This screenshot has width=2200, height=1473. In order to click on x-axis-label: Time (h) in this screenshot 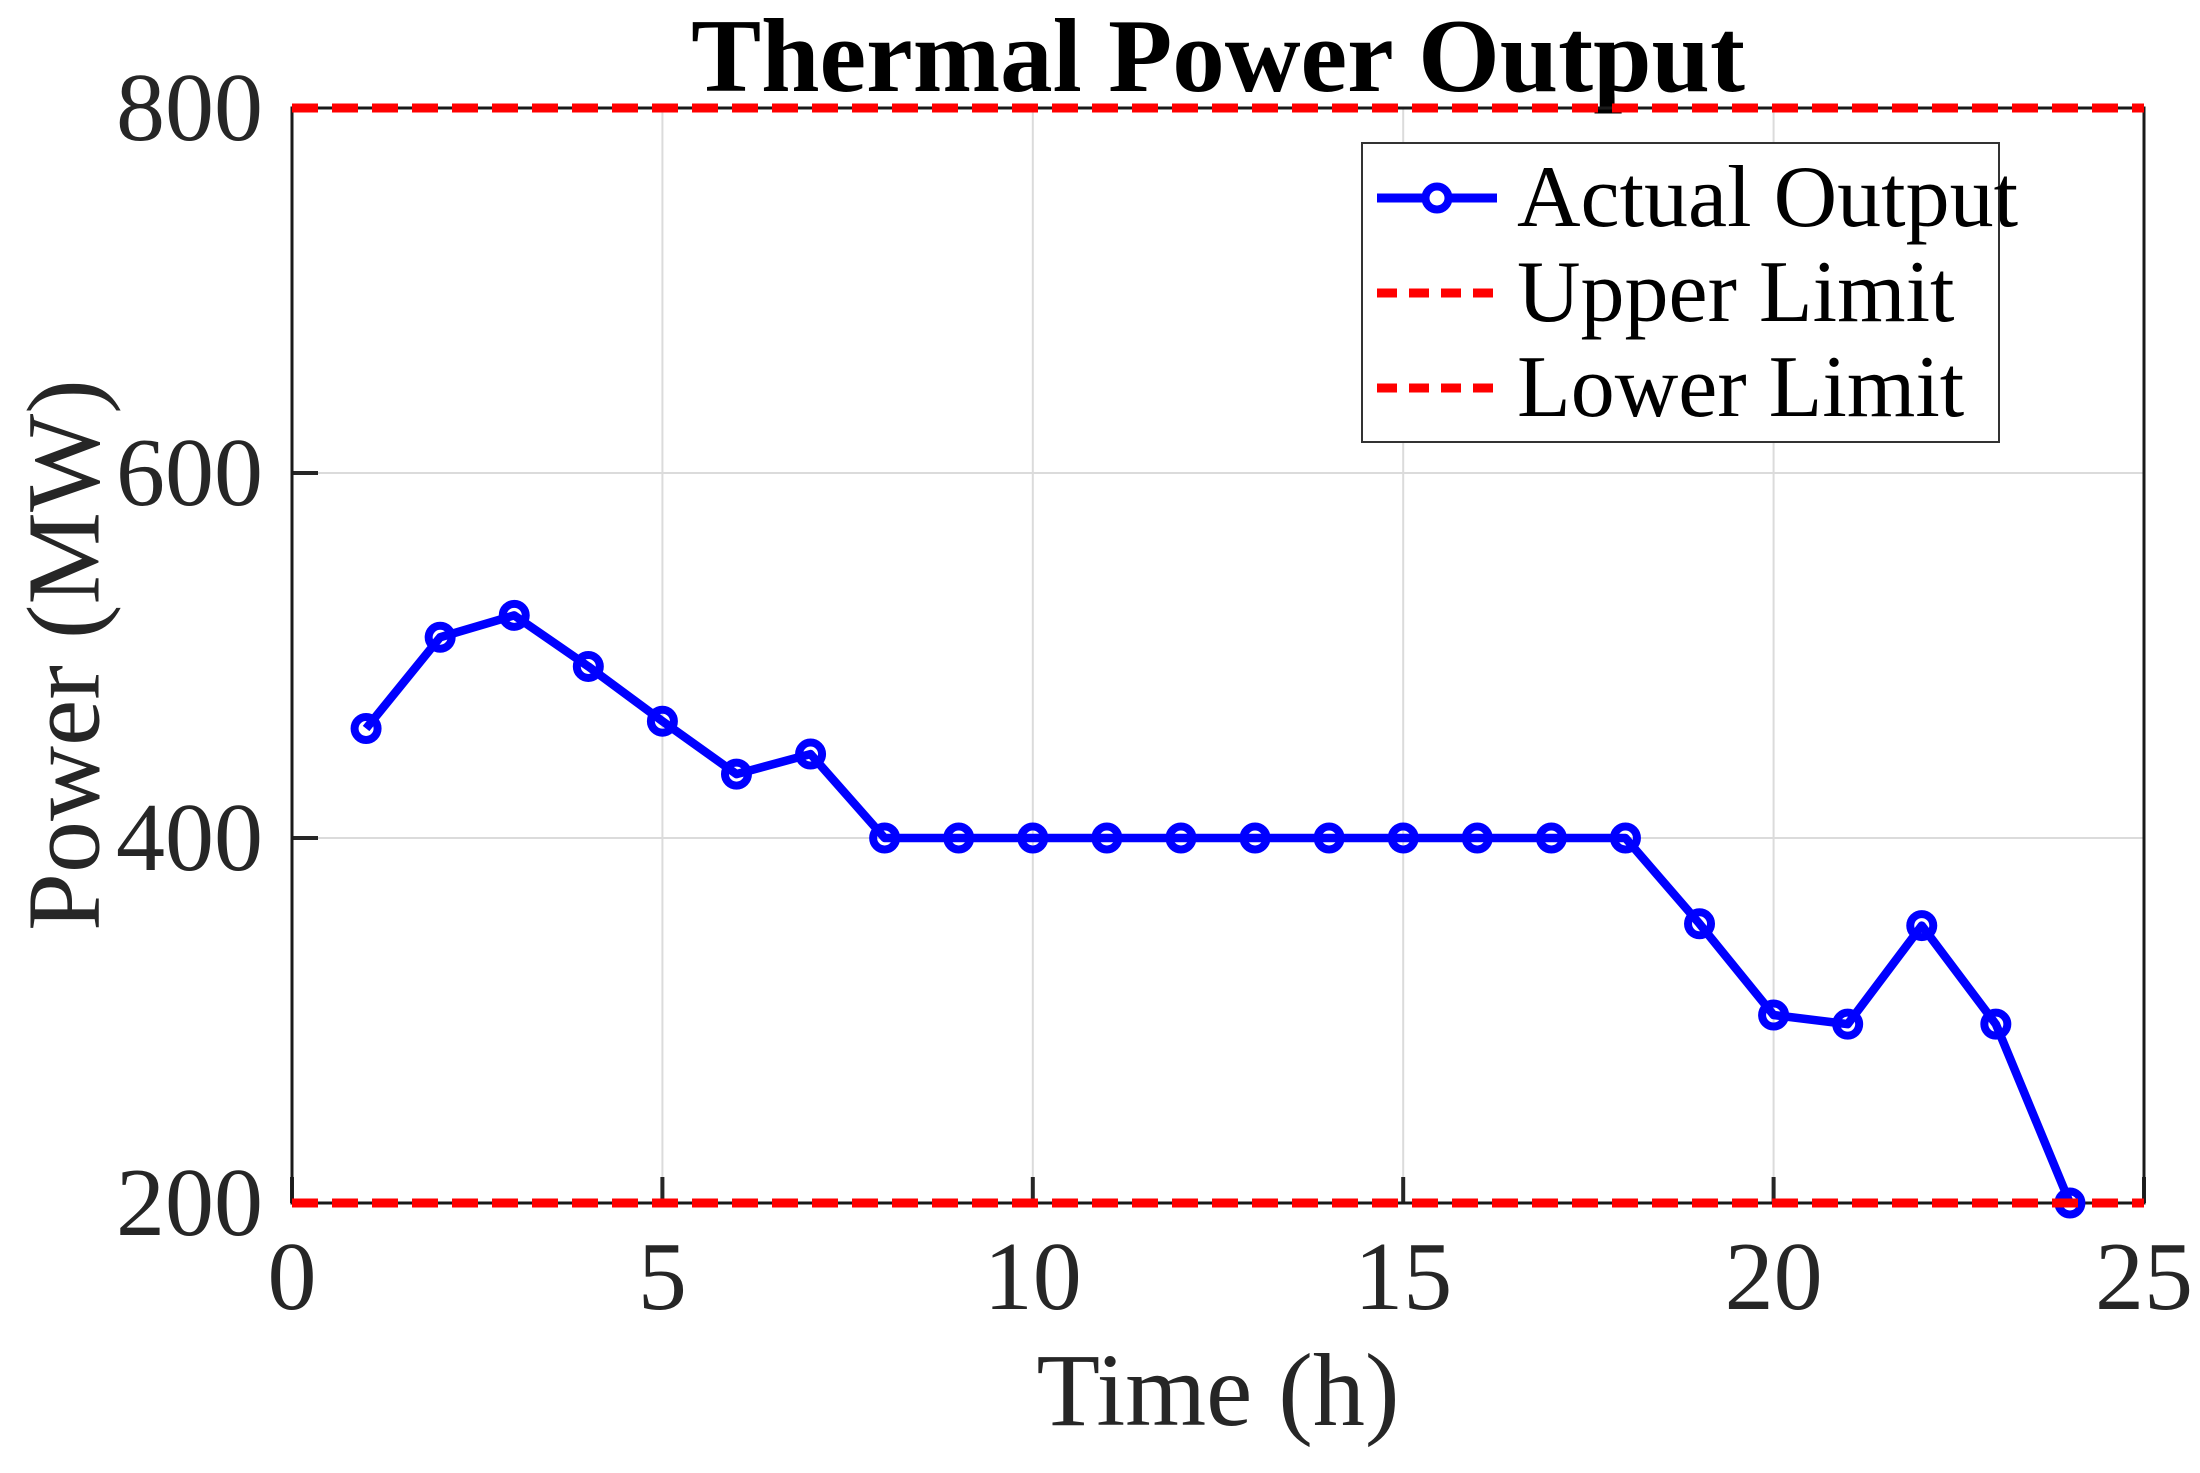, I will do `click(1218, 1390)`.